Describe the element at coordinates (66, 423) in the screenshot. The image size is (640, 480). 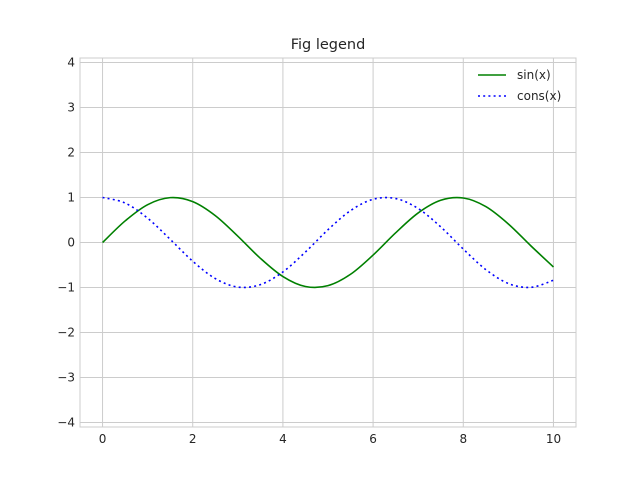
I see `y-tick-label: −4` at that location.